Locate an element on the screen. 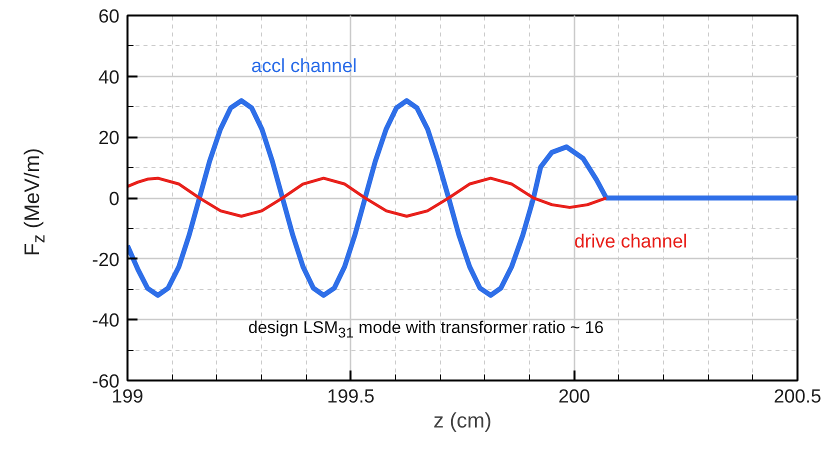  x-tick-label: 200.5 is located at coordinates (798, 397).